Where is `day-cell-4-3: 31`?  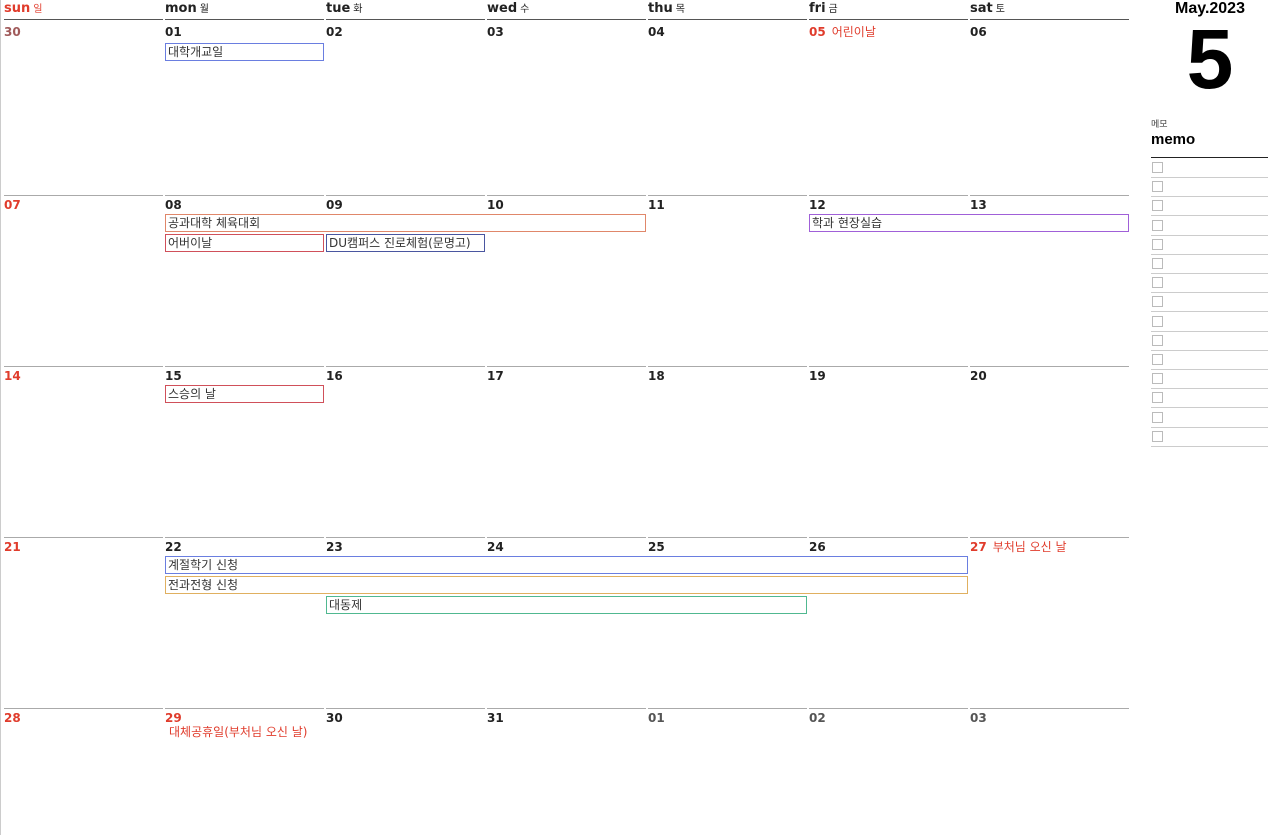
day-cell-4-3: 31 is located at coordinates (495, 718).